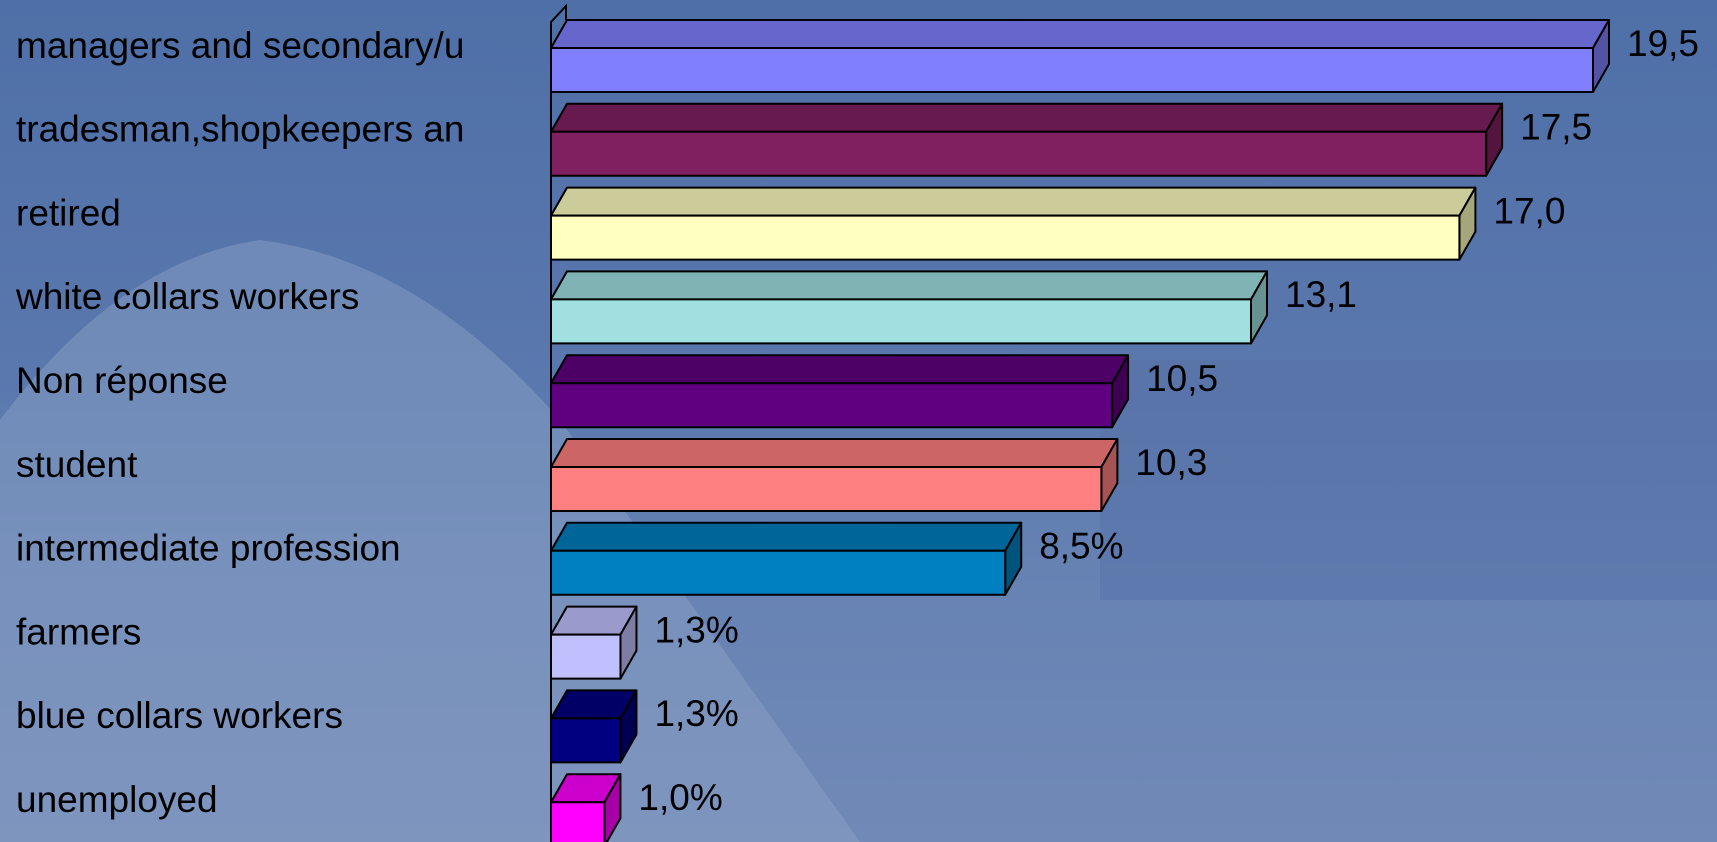  What do you see at coordinates (68, 212) in the screenshot?
I see `category-label: retired` at bounding box center [68, 212].